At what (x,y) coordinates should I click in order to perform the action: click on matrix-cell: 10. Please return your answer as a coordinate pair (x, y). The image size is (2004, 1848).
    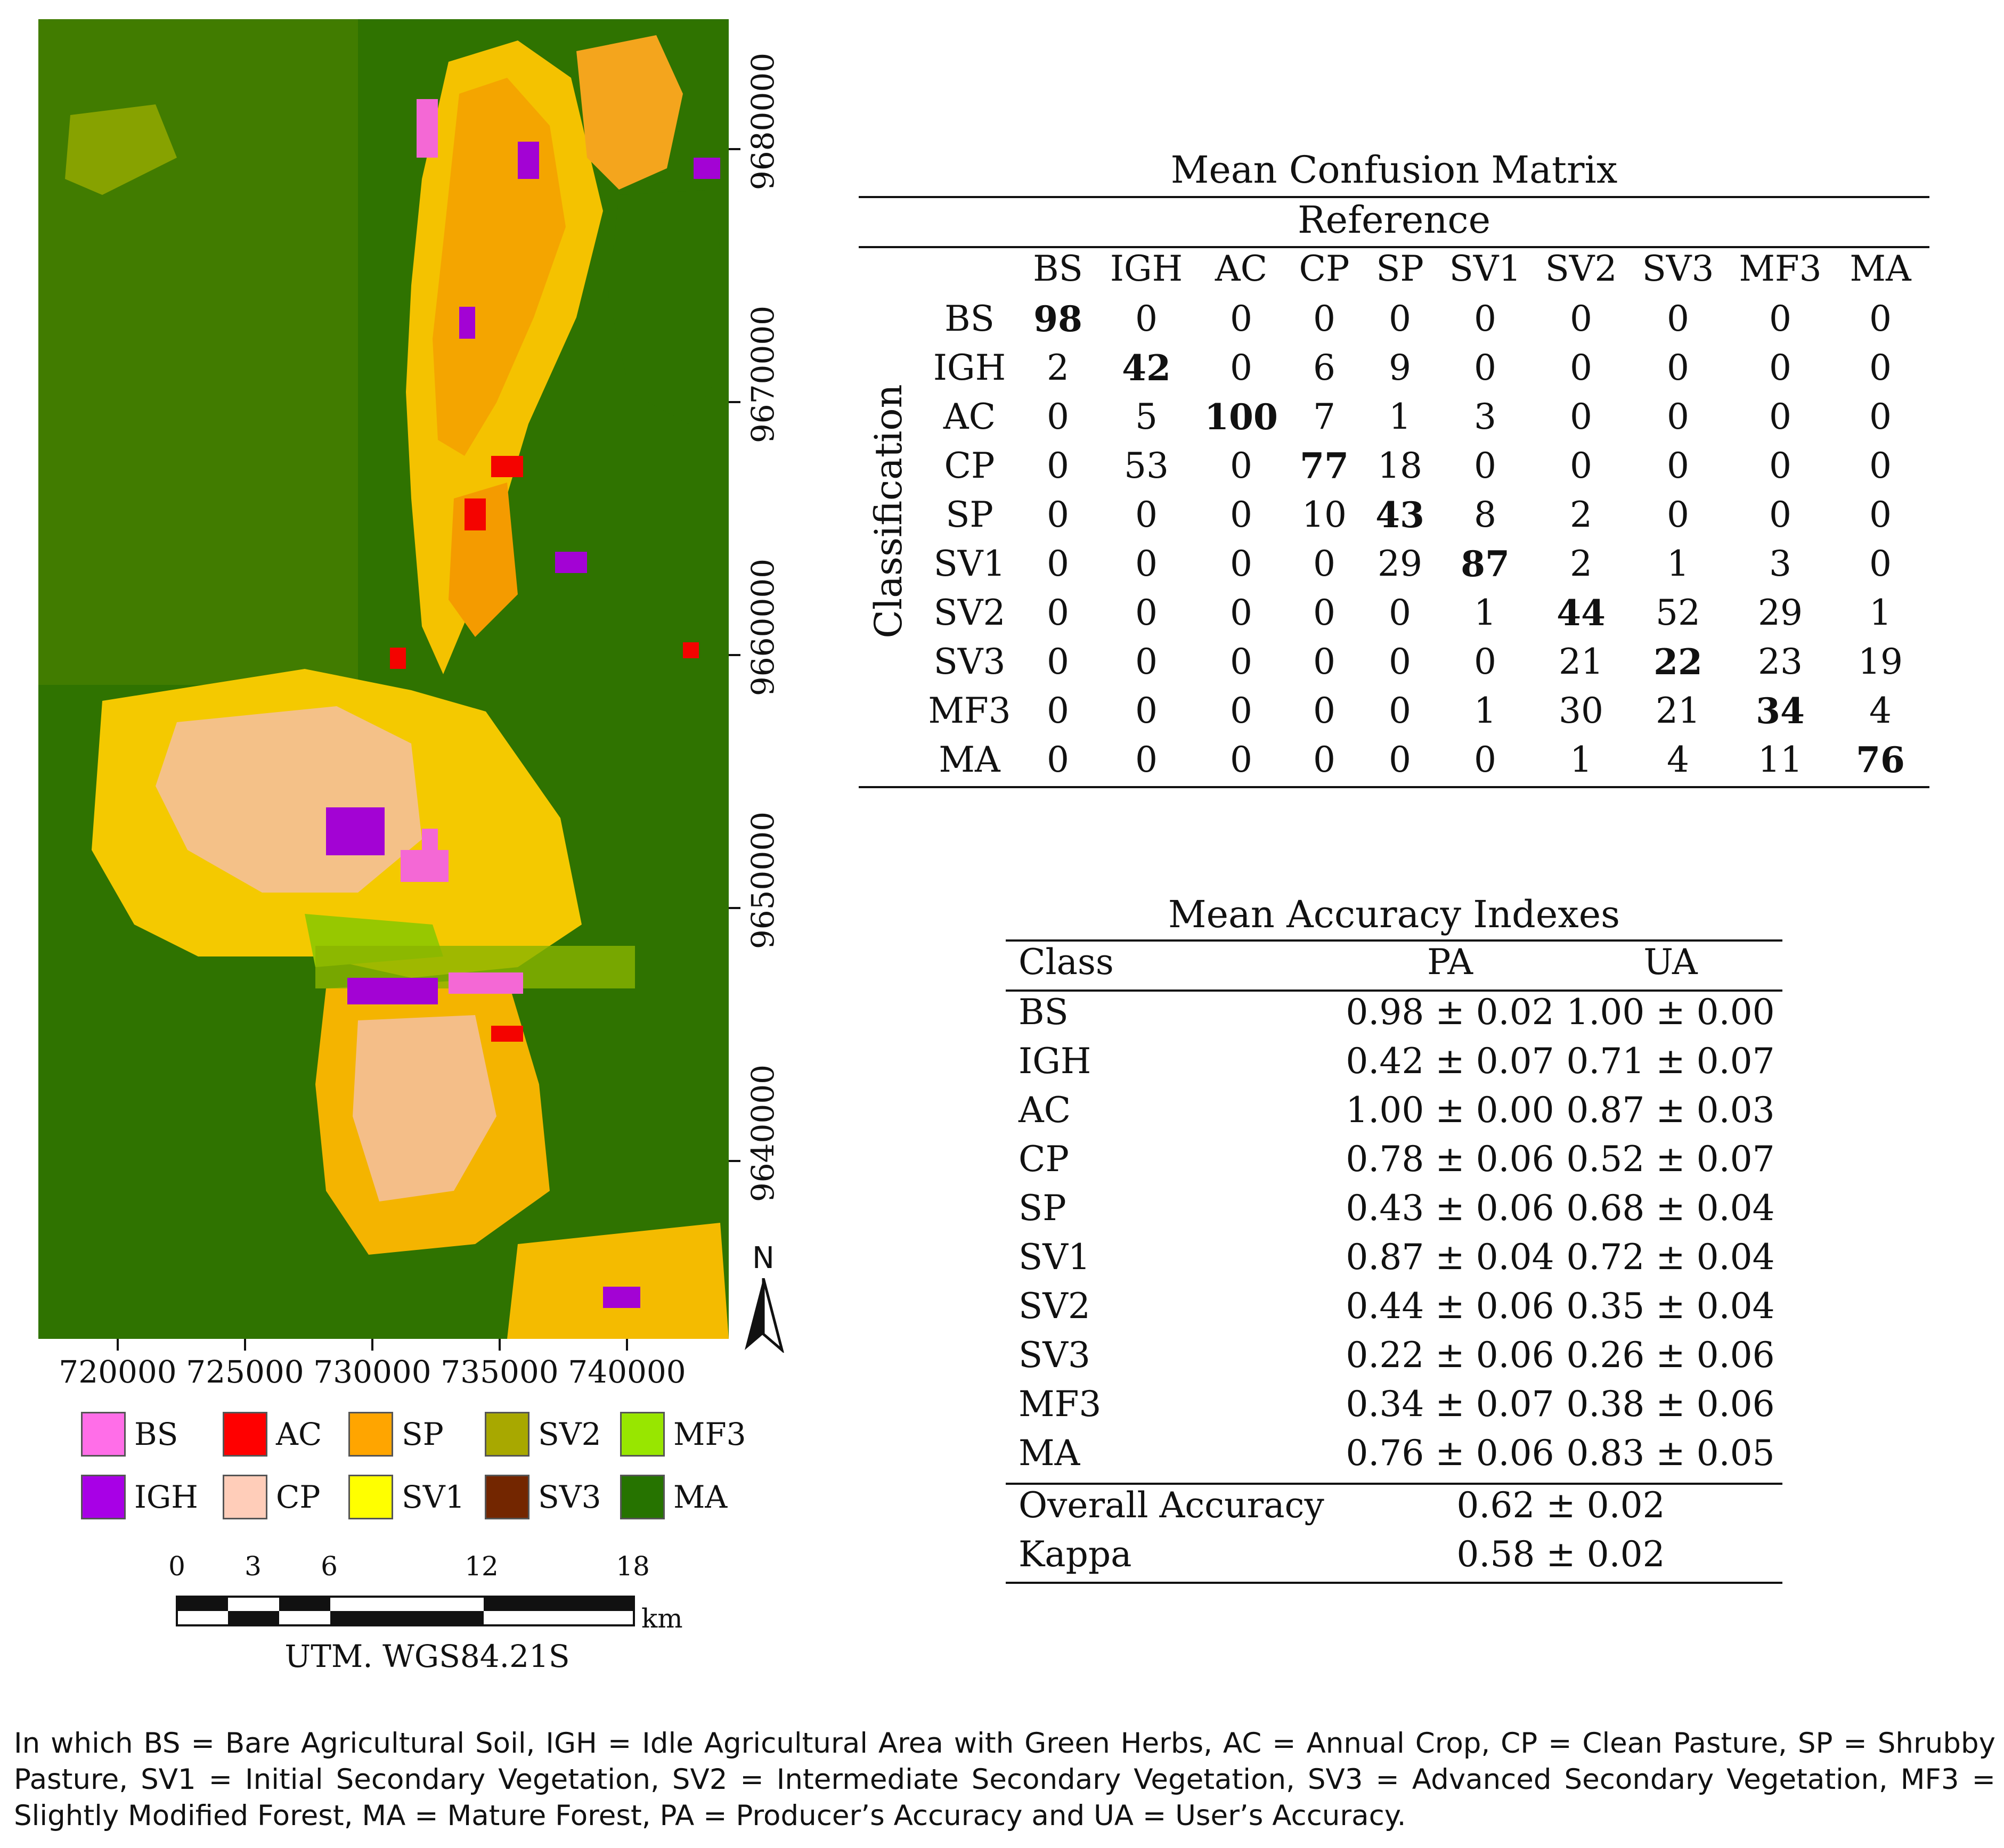
    Looking at the image, I should click on (1324, 514).